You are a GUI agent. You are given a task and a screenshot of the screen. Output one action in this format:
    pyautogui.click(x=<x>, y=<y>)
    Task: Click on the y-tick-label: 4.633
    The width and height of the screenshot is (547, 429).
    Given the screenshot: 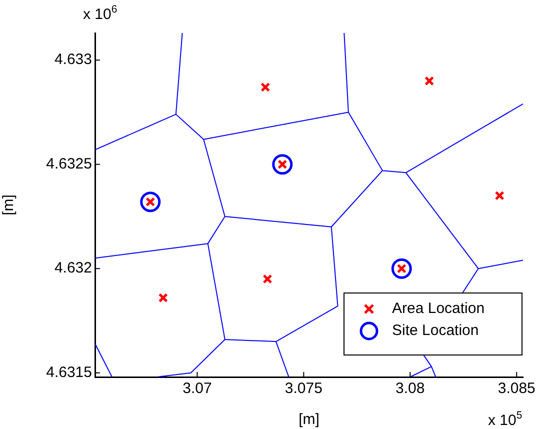 What is the action you would take?
    pyautogui.click(x=73, y=59)
    